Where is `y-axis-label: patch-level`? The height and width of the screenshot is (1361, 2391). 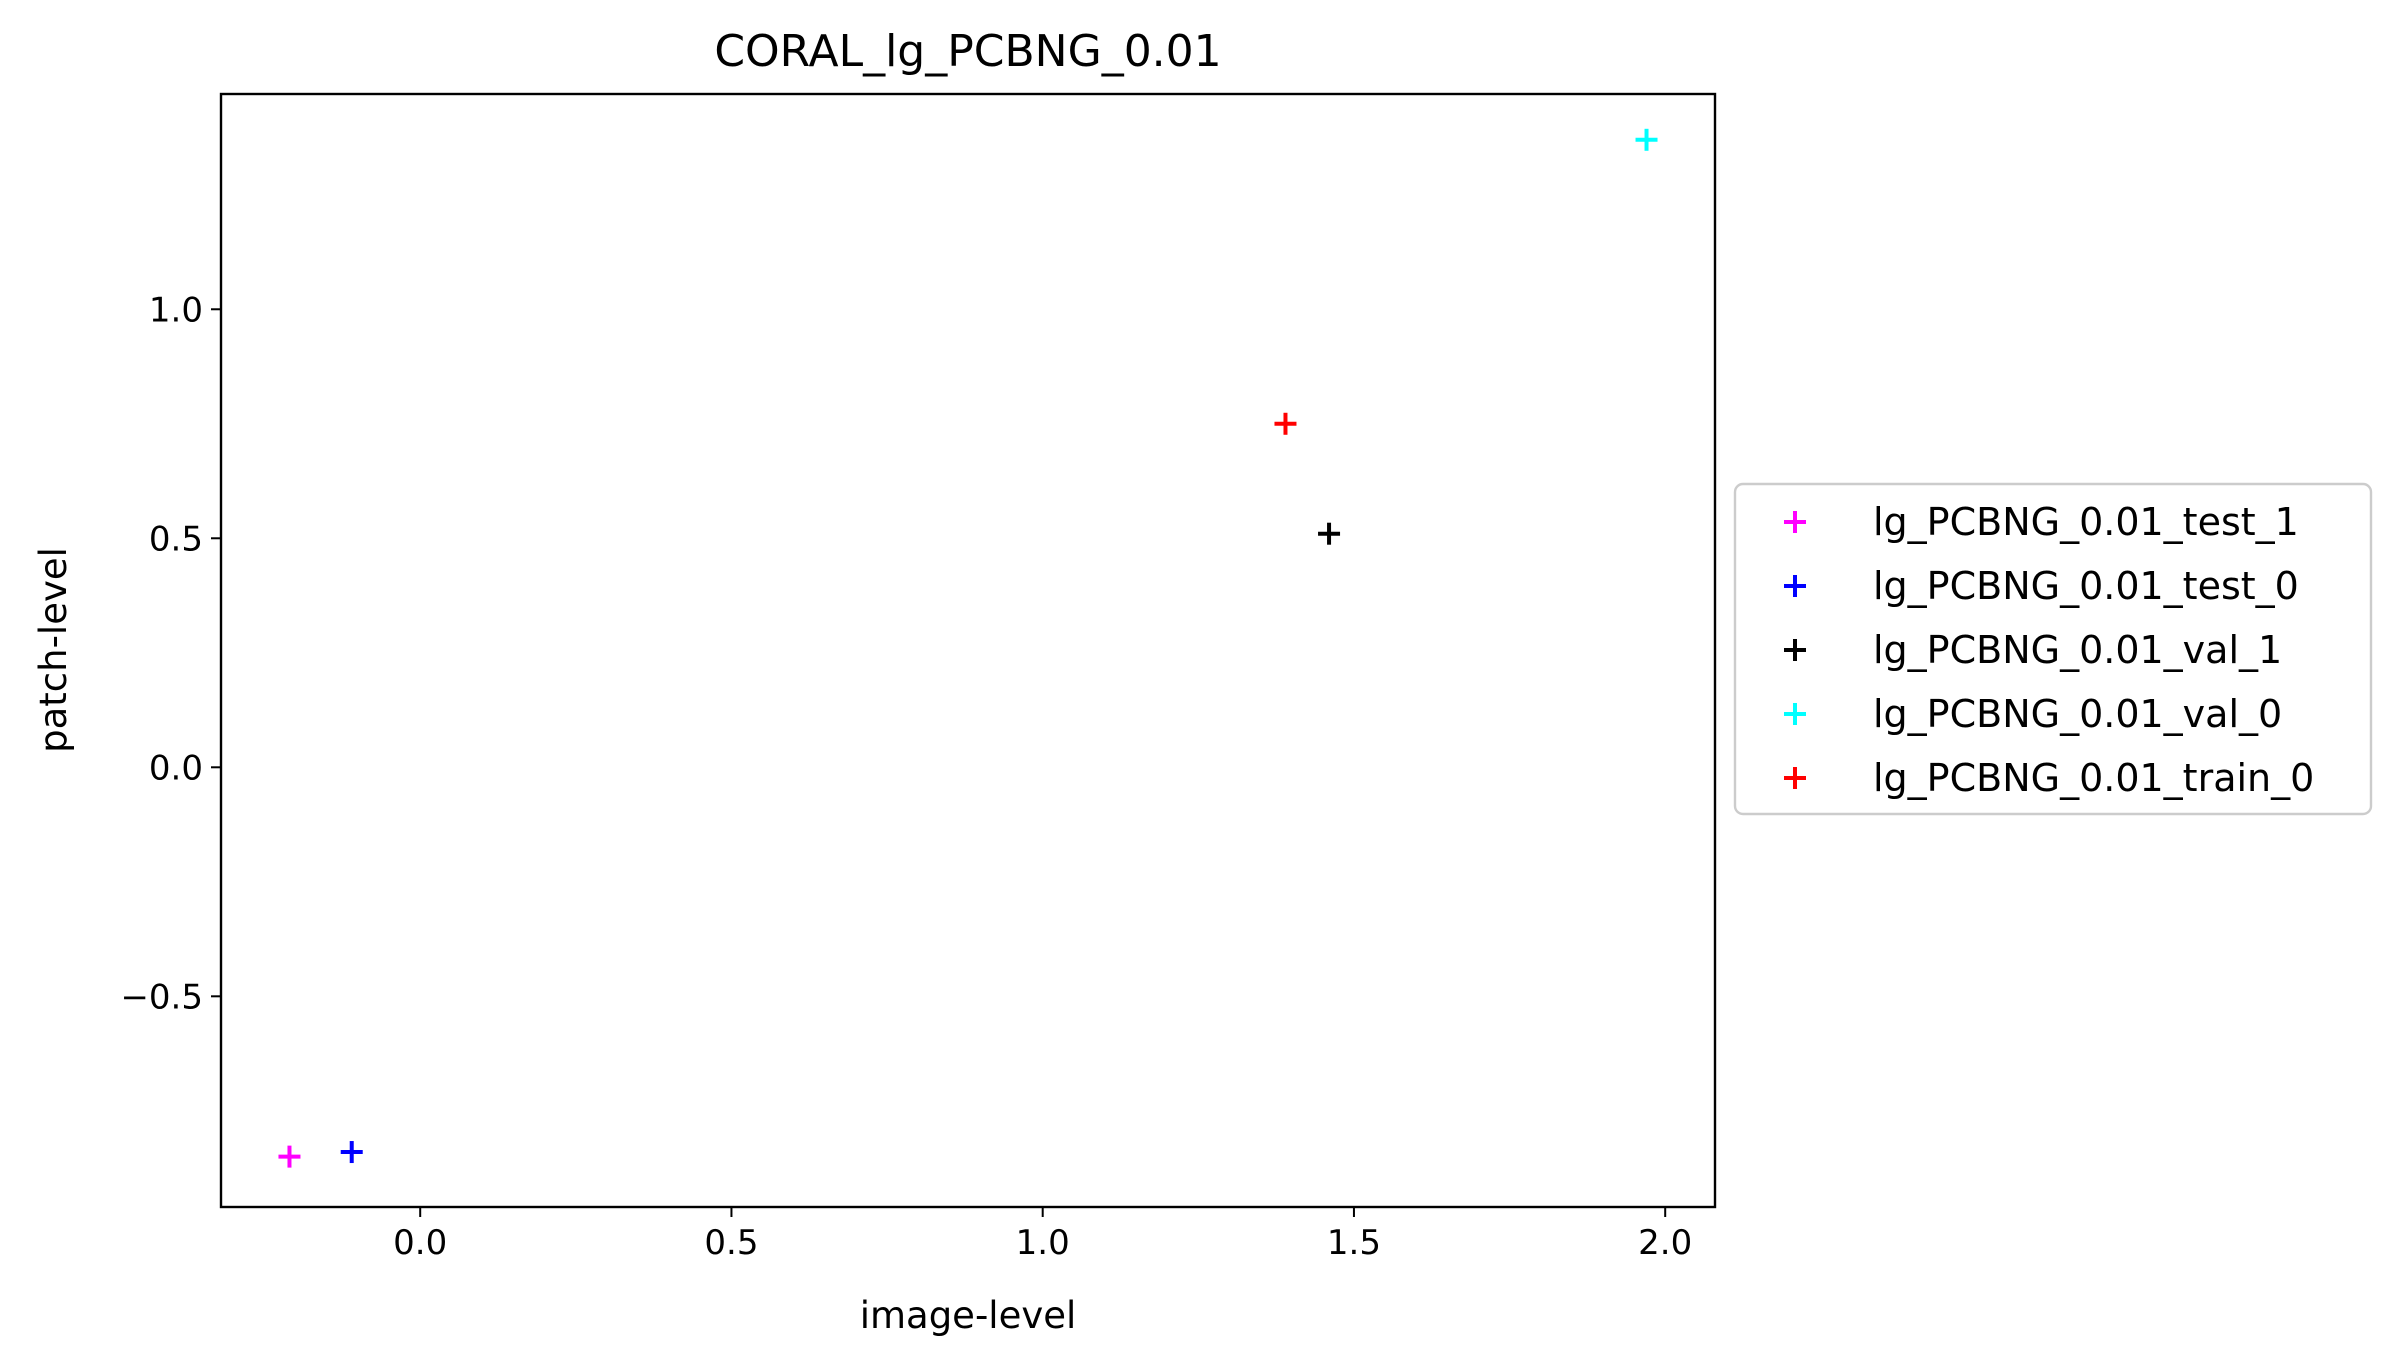 y-axis-label: patch-level is located at coordinates (53, 650).